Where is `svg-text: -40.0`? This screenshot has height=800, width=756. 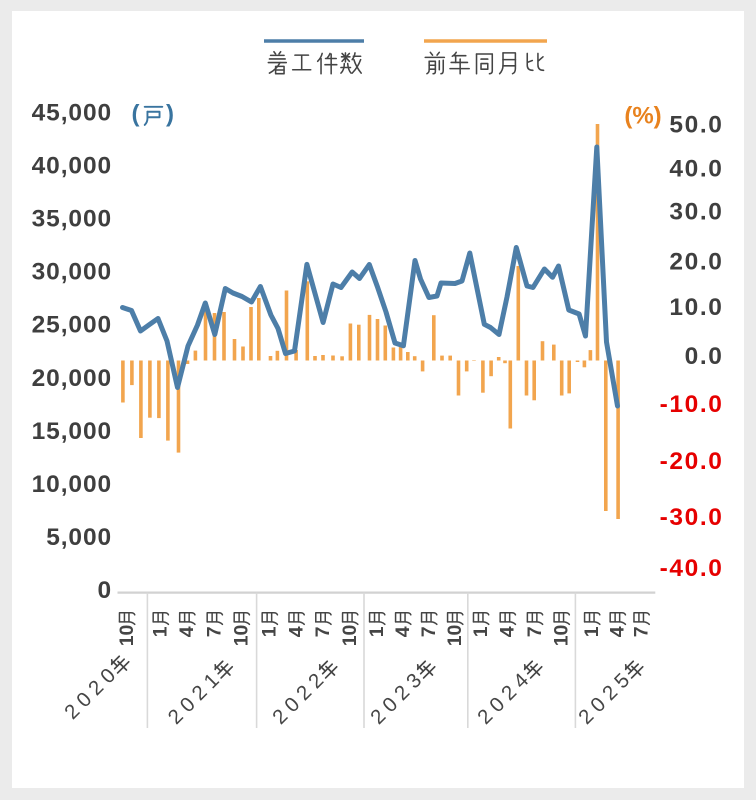 svg-text: -40.0 is located at coordinates (692, 568).